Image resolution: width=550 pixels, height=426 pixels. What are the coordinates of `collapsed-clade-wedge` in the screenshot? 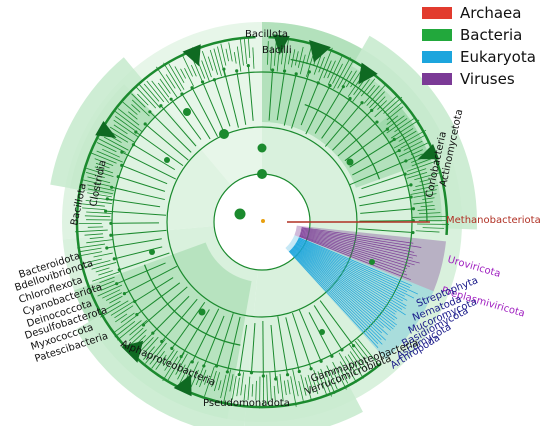 It's located at (132, 351).